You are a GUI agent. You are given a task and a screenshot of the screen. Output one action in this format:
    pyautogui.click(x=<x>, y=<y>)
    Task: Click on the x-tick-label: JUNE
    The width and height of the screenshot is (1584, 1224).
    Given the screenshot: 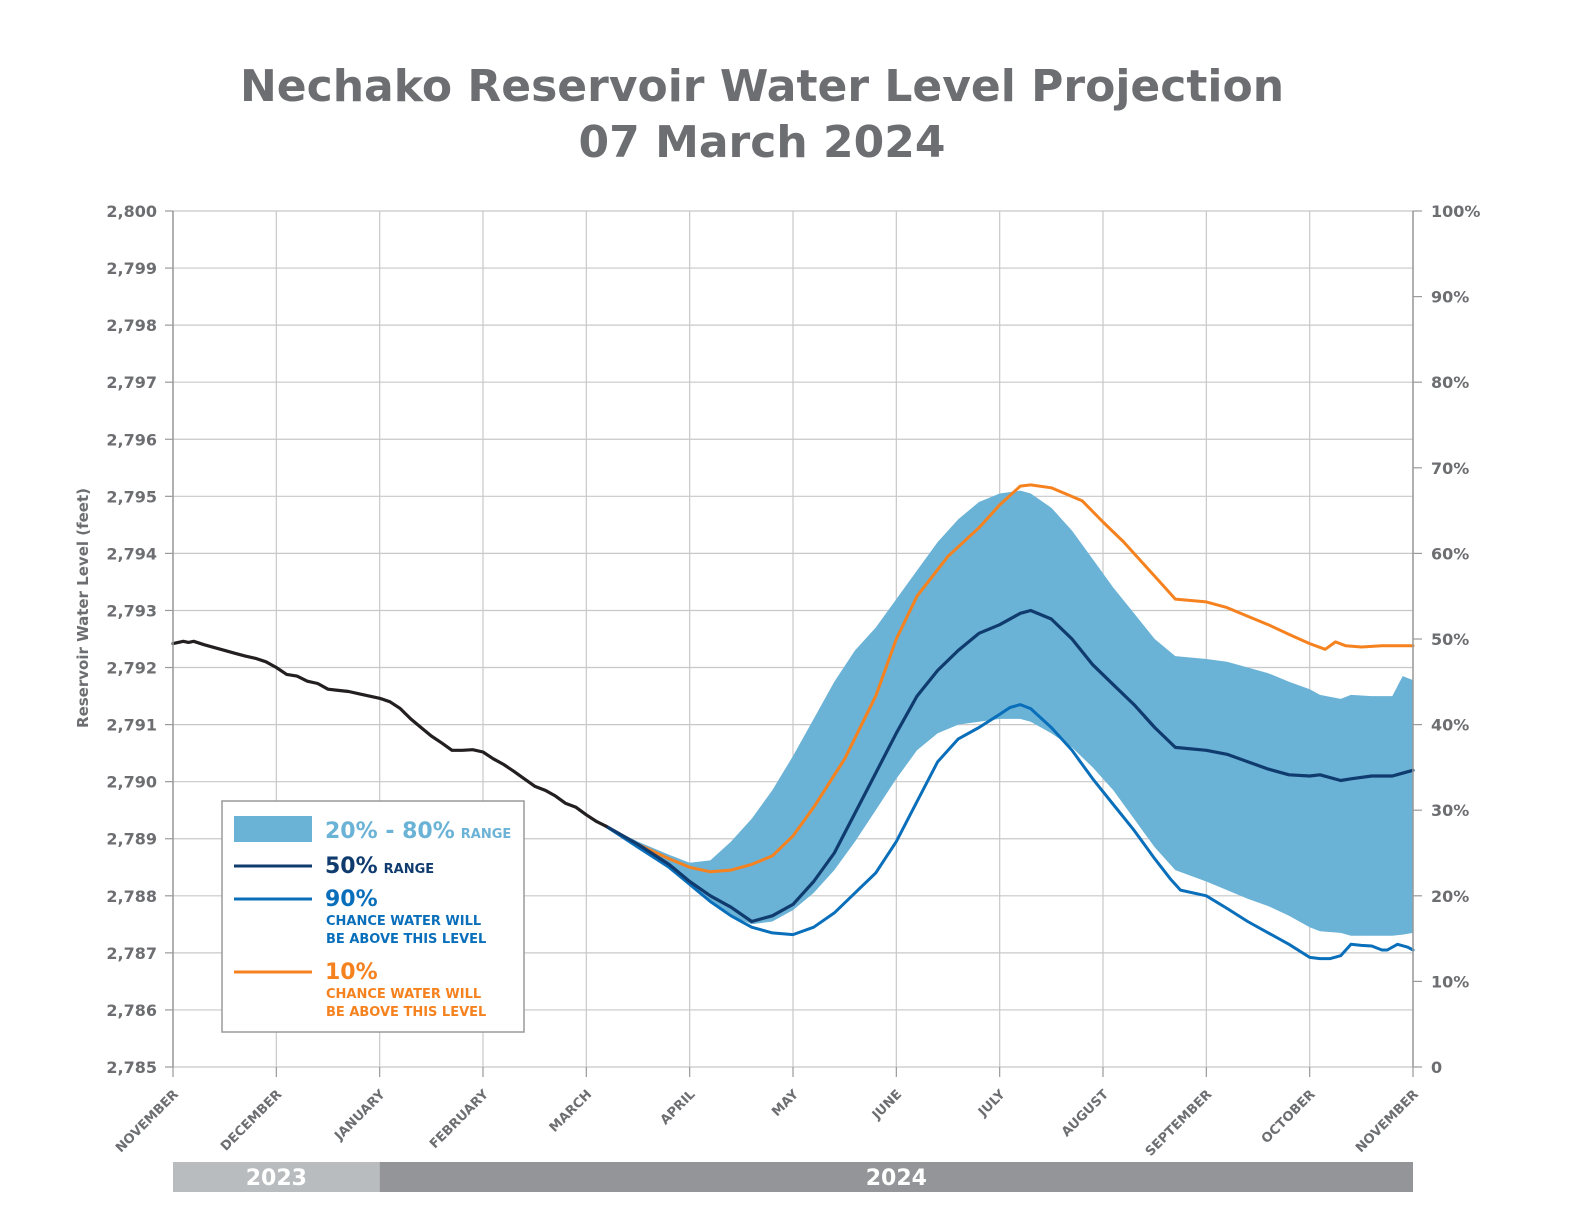 What is the action you would take?
    pyautogui.click(x=887, y=1105)
    